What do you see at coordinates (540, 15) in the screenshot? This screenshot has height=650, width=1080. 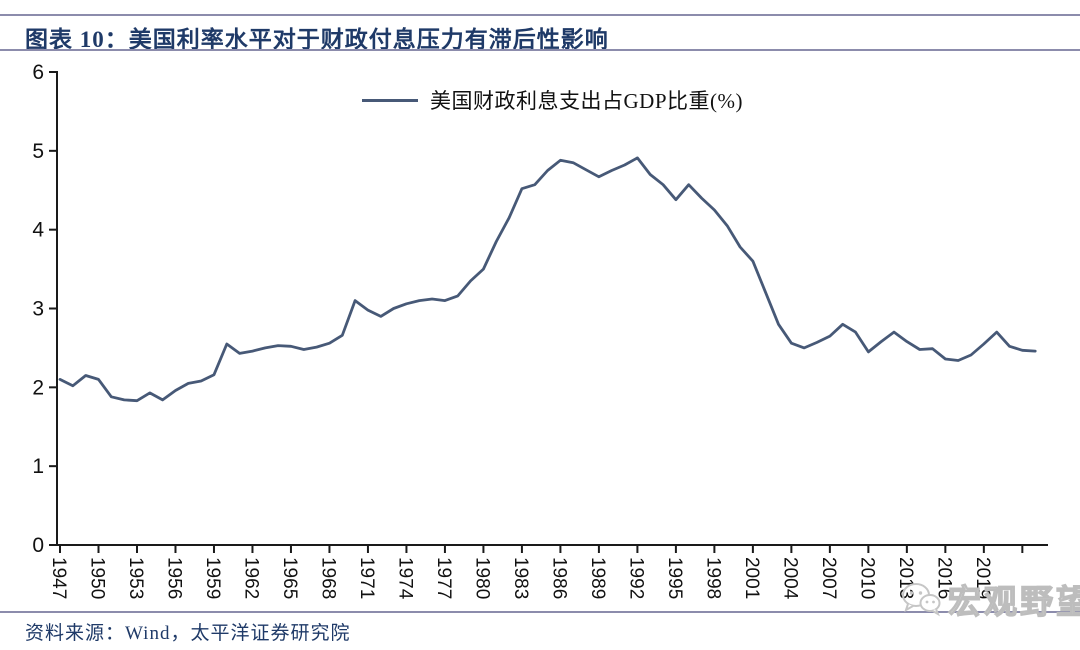 I see `top-divider` at bounding box center [540, 15].